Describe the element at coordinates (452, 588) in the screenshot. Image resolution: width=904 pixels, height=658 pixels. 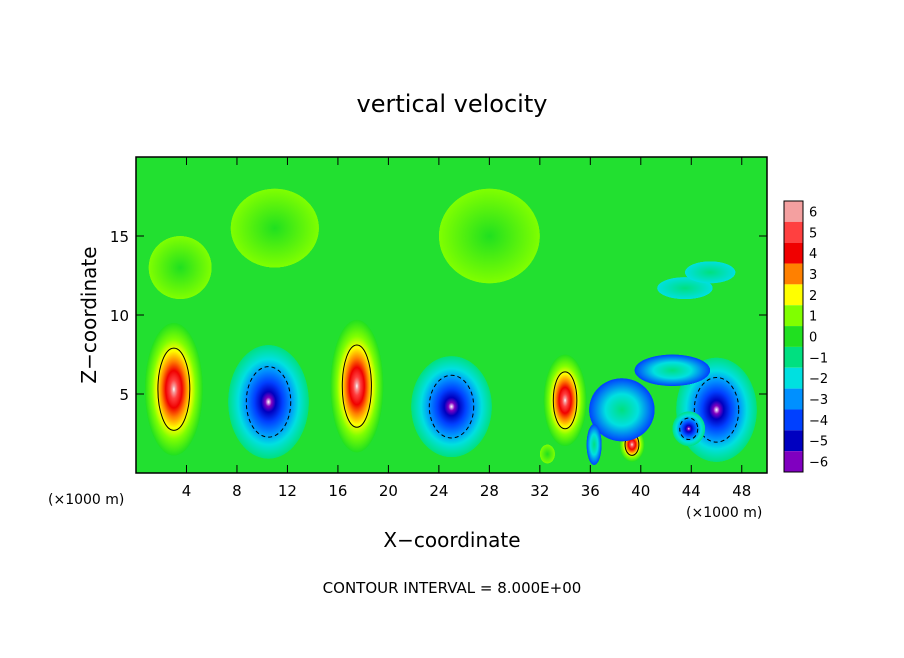
I see `contour-interval-note: CONTOUR INTERVAL = 8.000E+00` at that location.